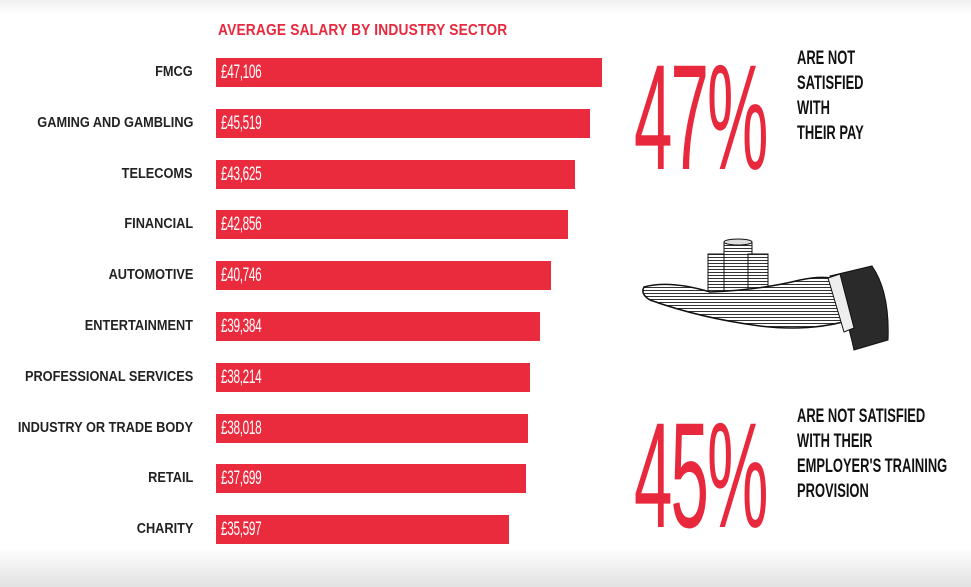 The image size is (971, 587). I want to click on salary-value: £45,519, so click(241, 123).